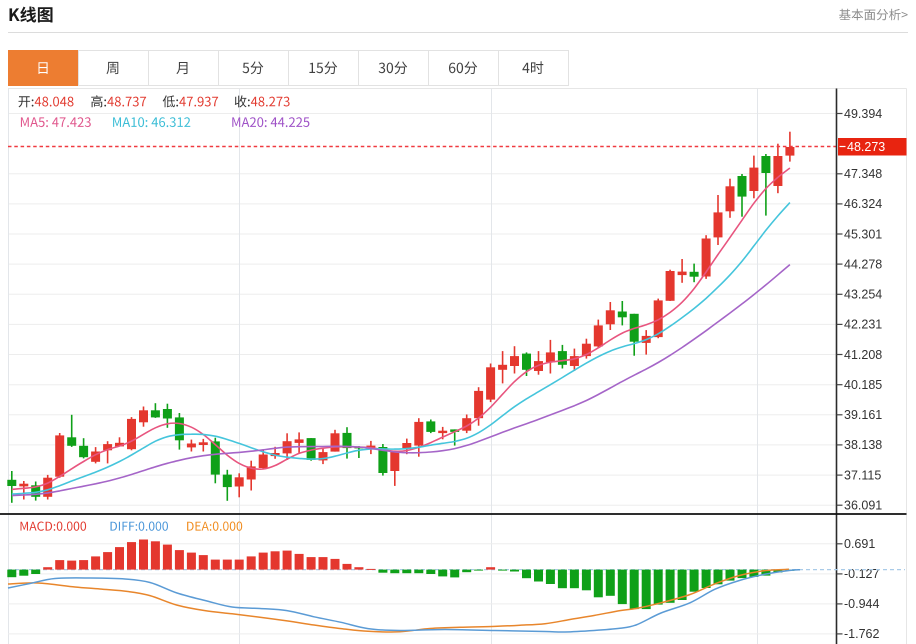  Describe the element at coordinates (863, 325) in the screenshot. I see `svg-text: 42.231` at that location.